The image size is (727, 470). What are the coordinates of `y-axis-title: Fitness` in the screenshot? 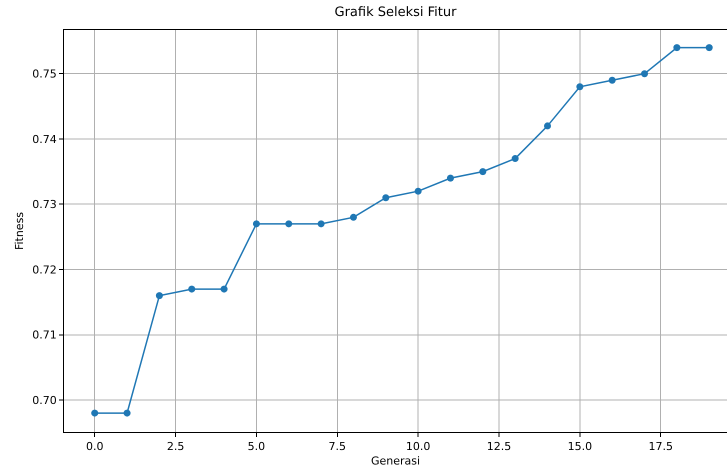 It's located at (19, 231).